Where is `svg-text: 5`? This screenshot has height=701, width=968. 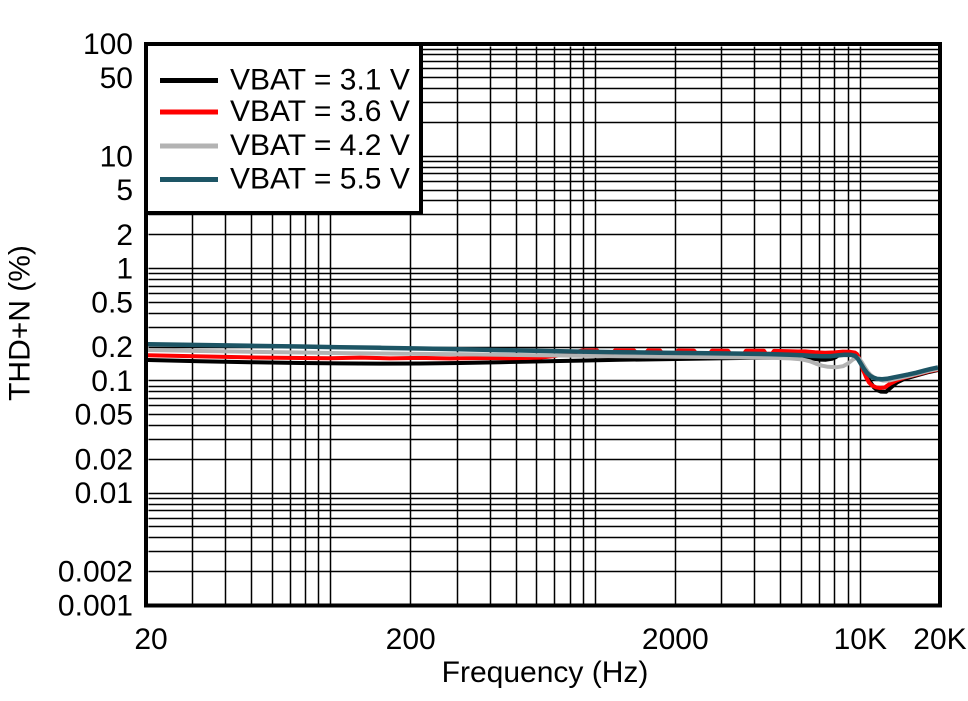 svg-text: 5 is located at coordinates (124, 190).